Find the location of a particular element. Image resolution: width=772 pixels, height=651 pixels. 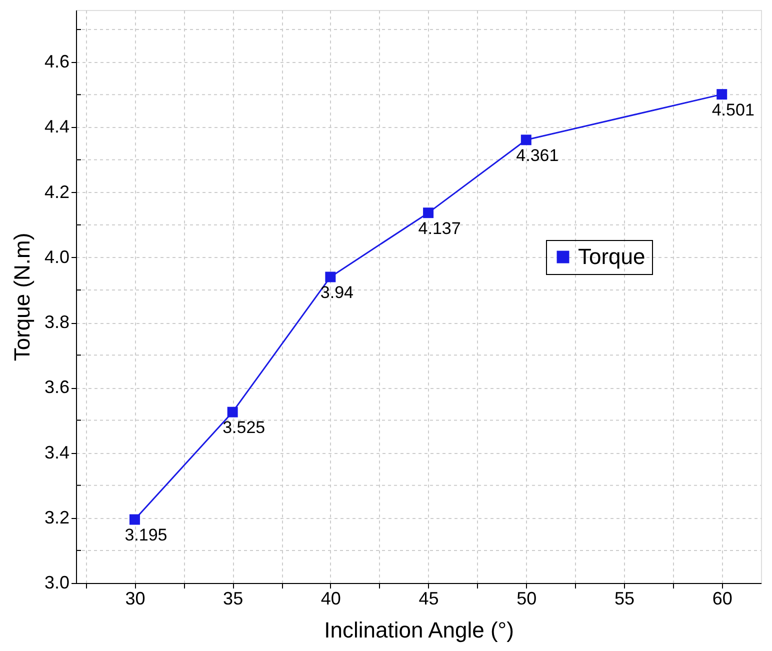

data-label: 4.361 is located at coordinates (537, 155).